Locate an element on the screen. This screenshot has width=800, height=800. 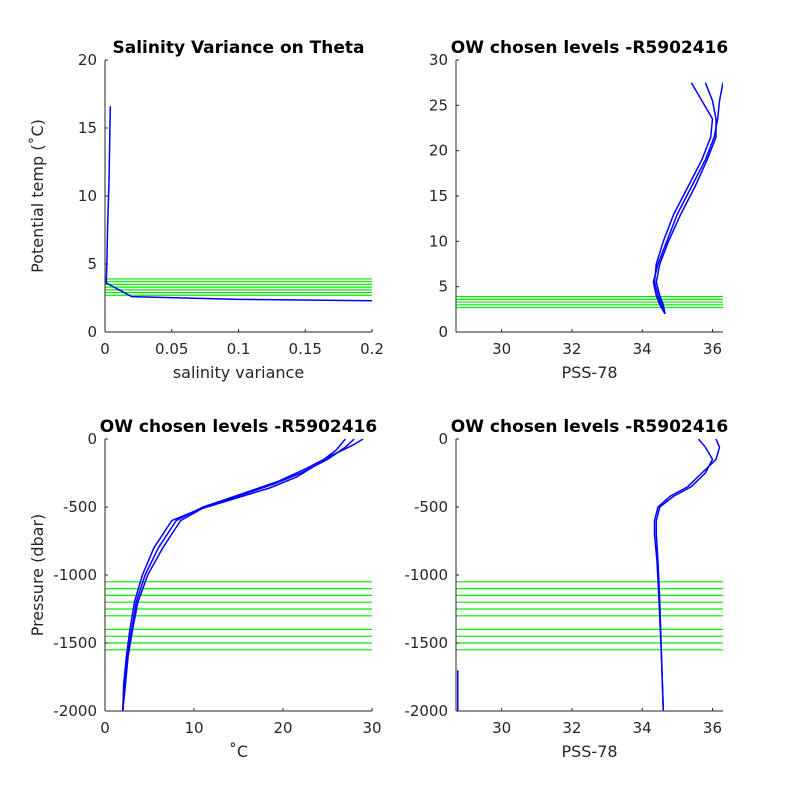
y-tick-label: 25 is located at coordinates (438, 105).